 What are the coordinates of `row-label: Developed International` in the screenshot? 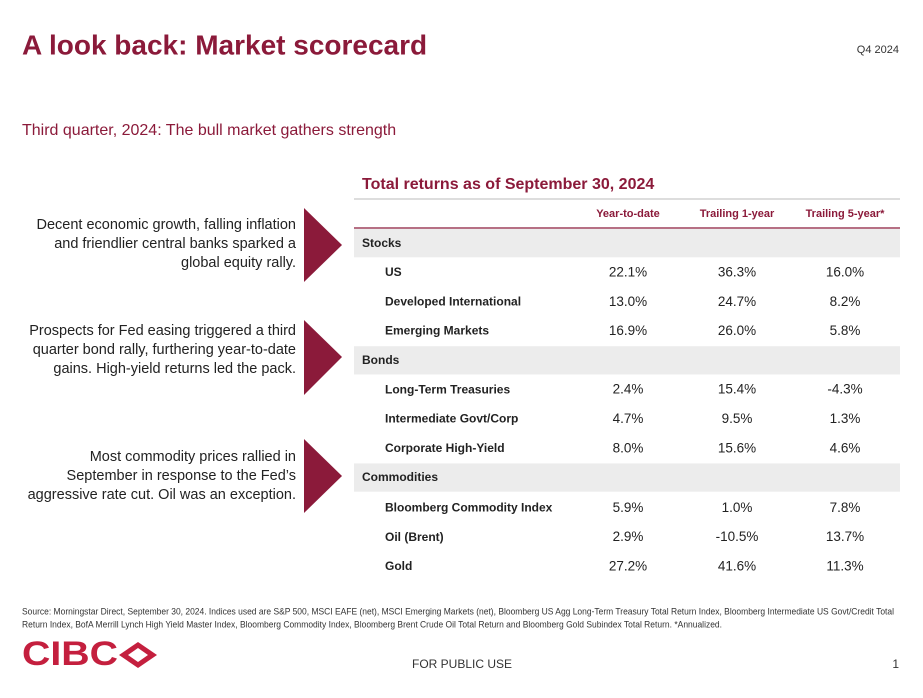 It's located at (453, 301).